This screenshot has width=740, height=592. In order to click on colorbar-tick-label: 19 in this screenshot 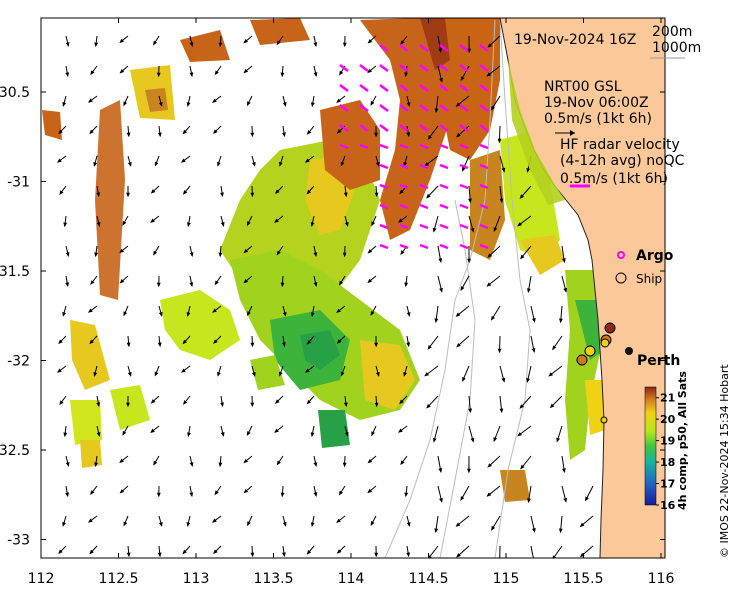, I will do `click(667, 441)`.